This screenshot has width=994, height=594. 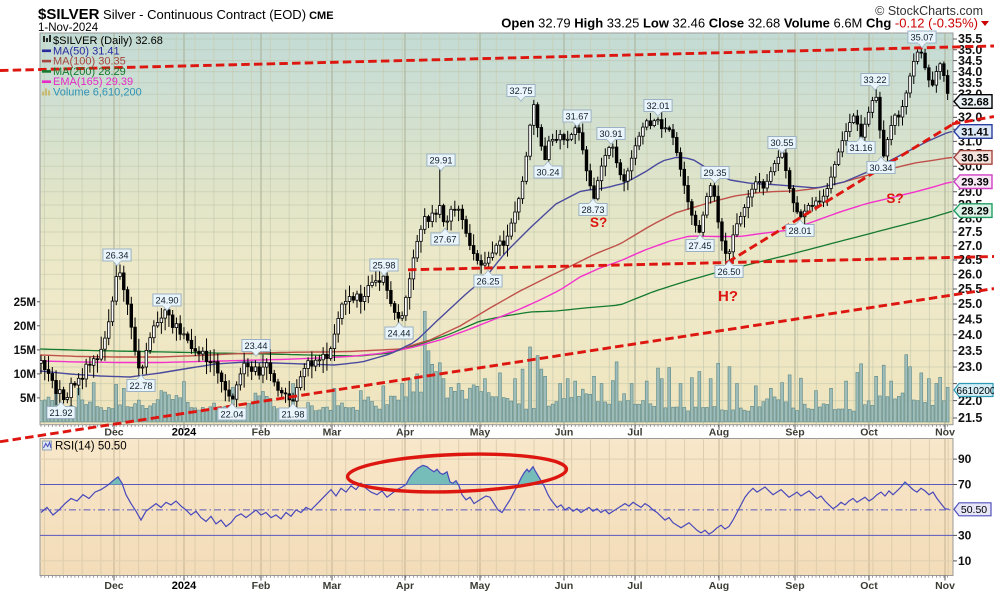 I want to click on svg-text: 90, so click(x=965, y=459).